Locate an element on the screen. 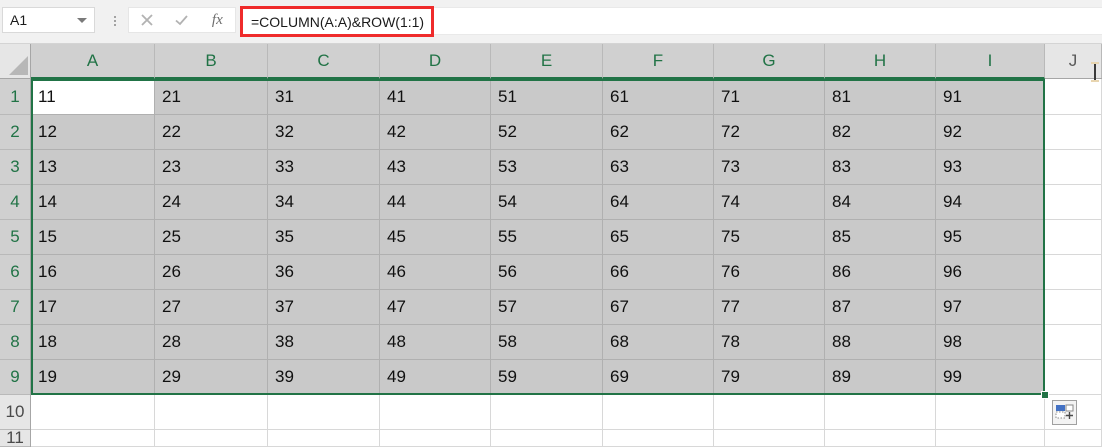  cell-B10 is located at coordinates (211, 412).